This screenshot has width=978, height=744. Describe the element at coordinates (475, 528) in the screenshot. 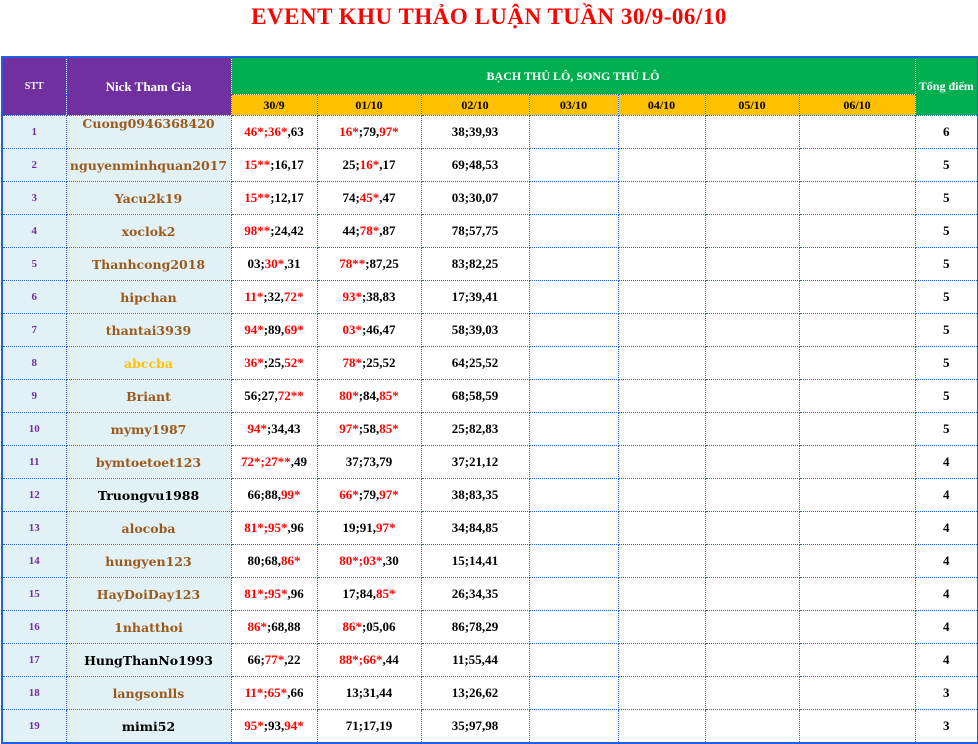

I see `prediction-cell: 34;84,85` at that location.